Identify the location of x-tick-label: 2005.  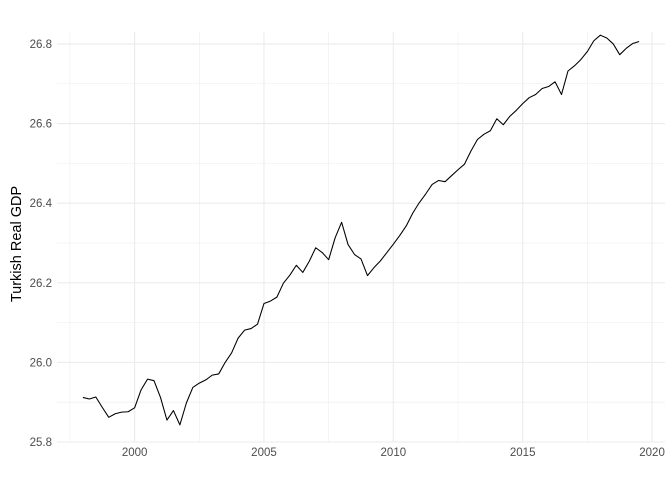
(264, 453).